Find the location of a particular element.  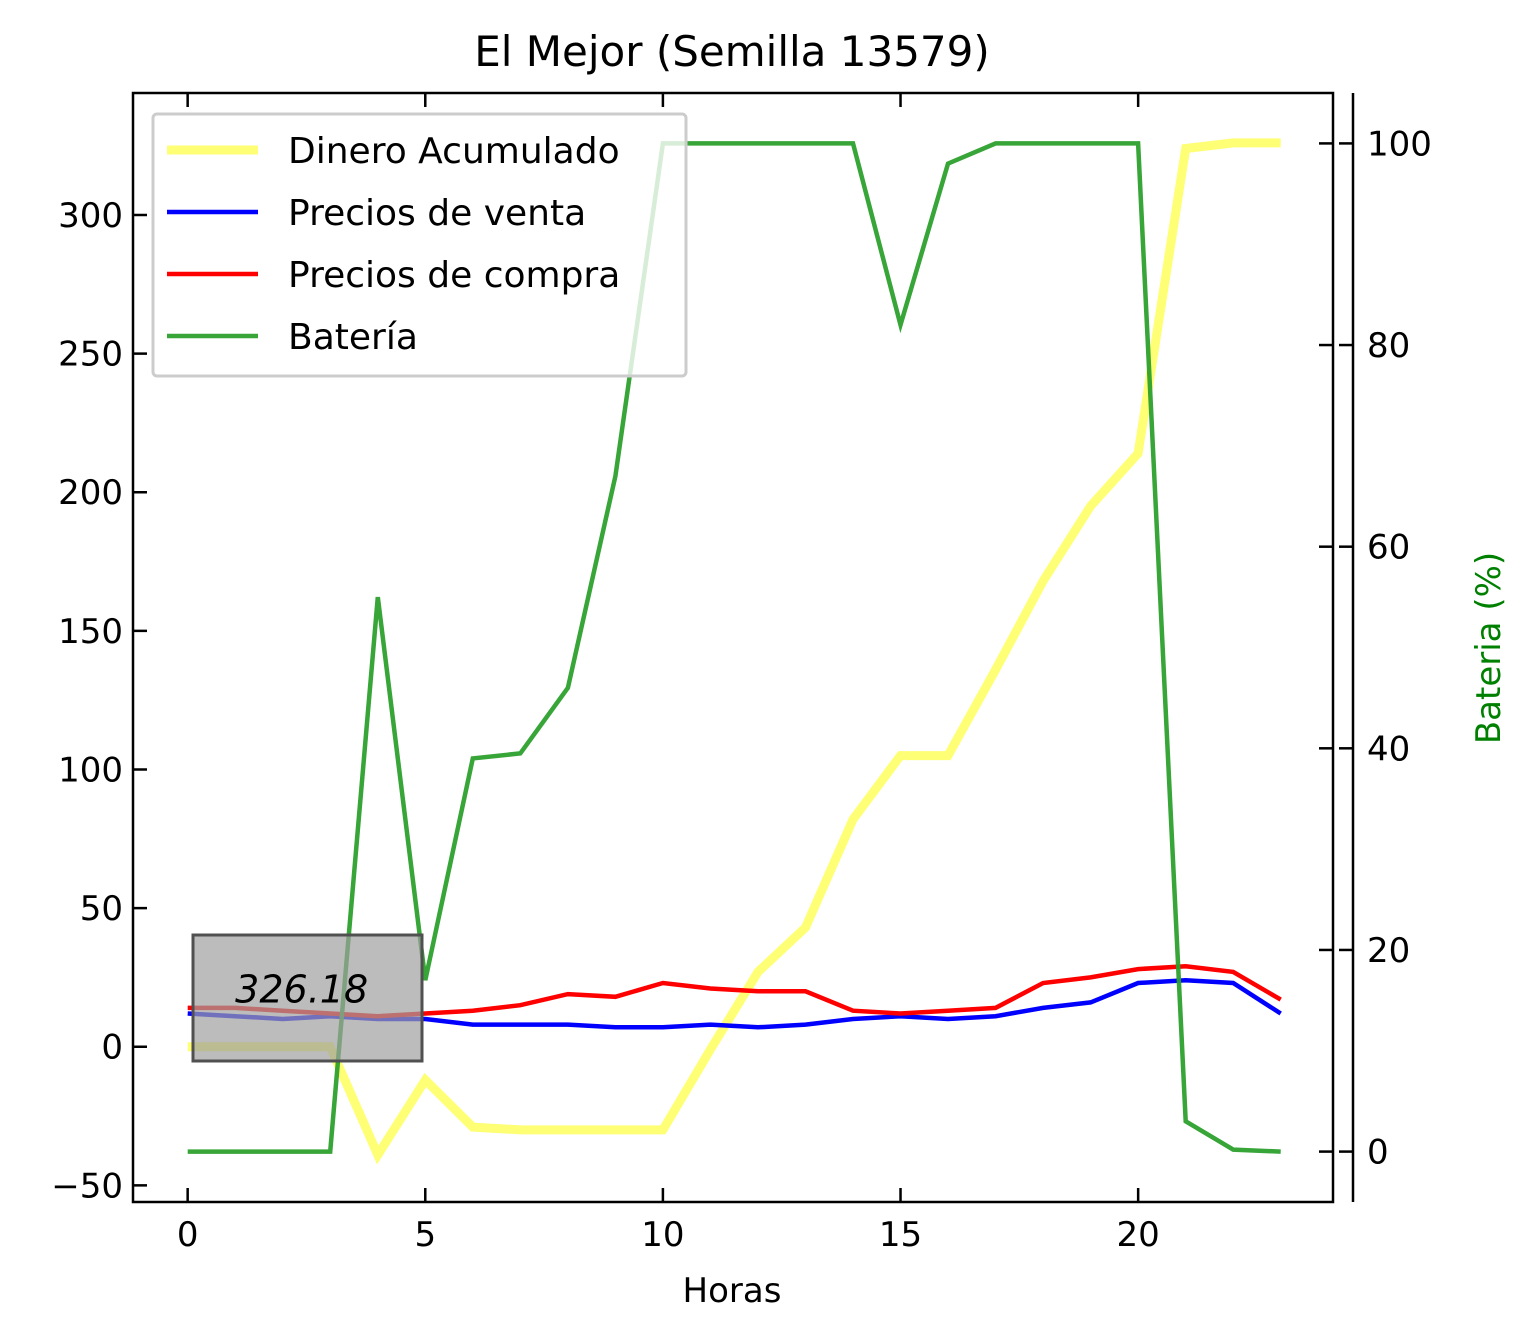

annotations: 326.18 is located at coordinates (307, 998).